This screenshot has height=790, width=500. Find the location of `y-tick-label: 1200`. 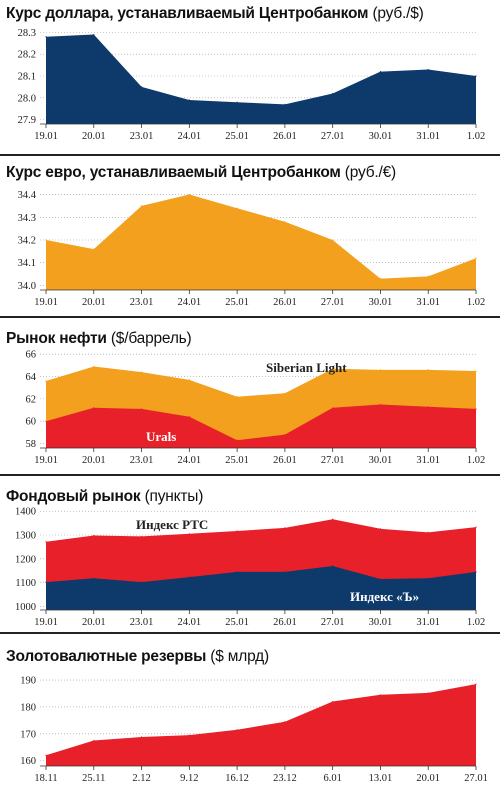

y-tick-label: 1200 is located at coordinates (25, 559).